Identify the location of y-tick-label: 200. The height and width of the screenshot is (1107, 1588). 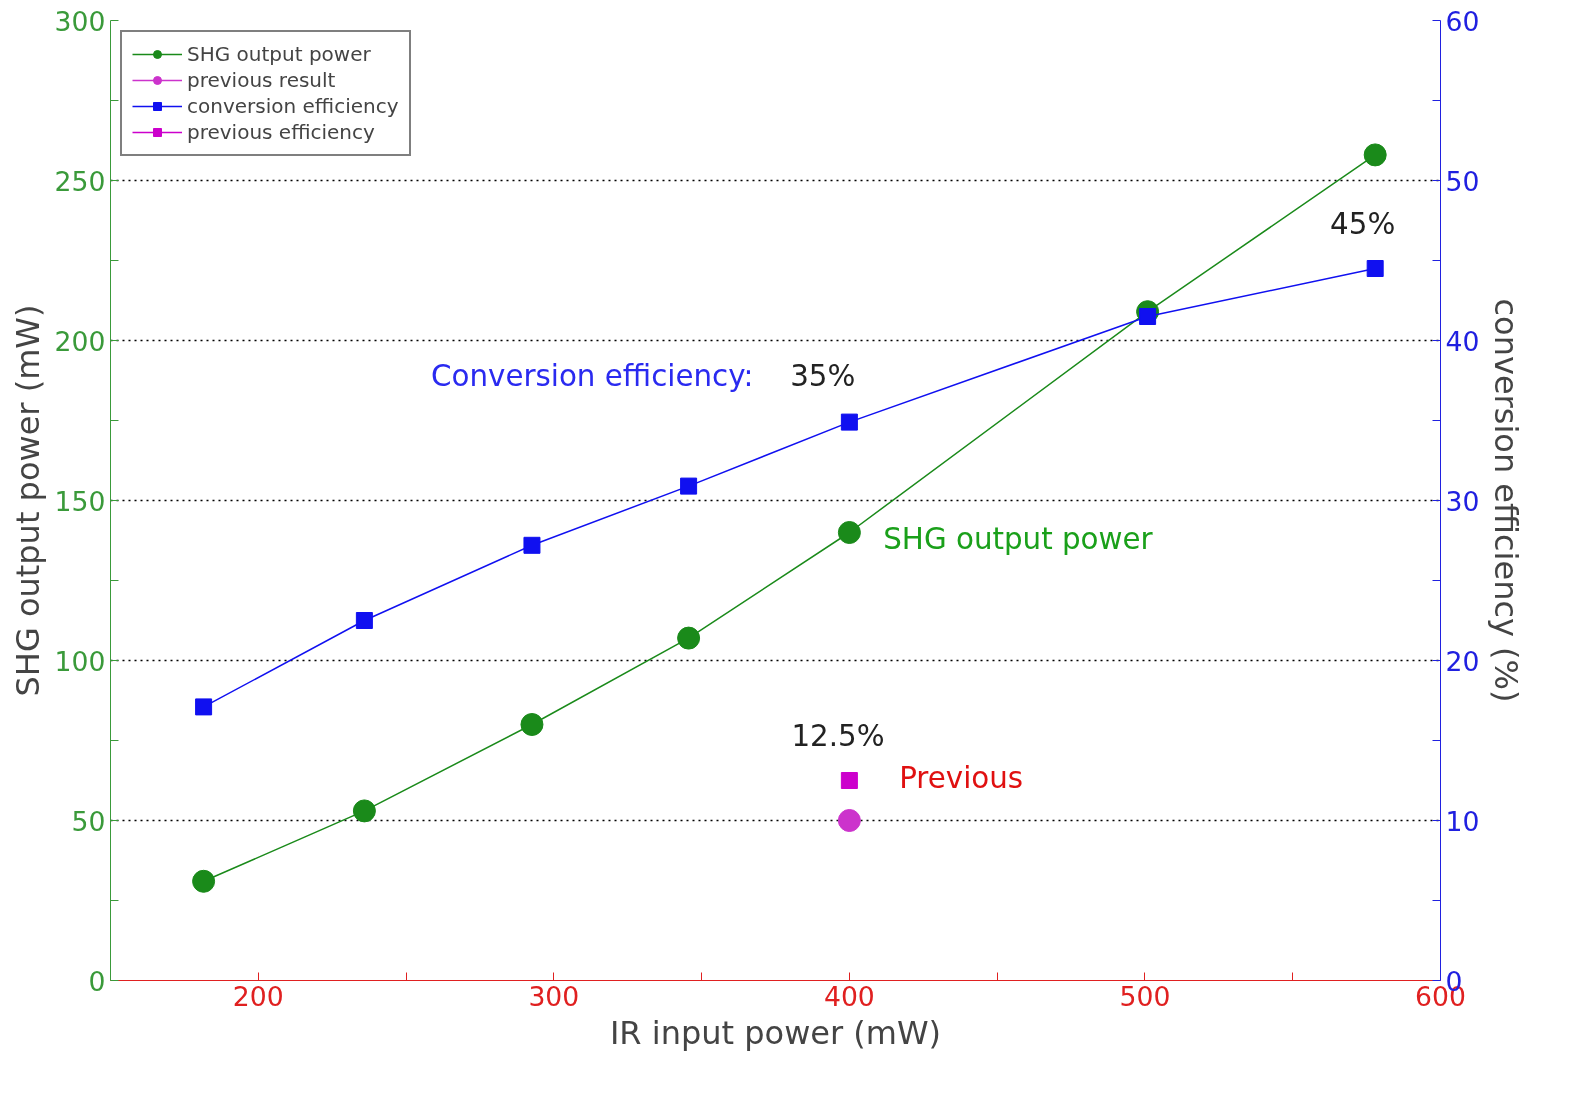
(80, 341).